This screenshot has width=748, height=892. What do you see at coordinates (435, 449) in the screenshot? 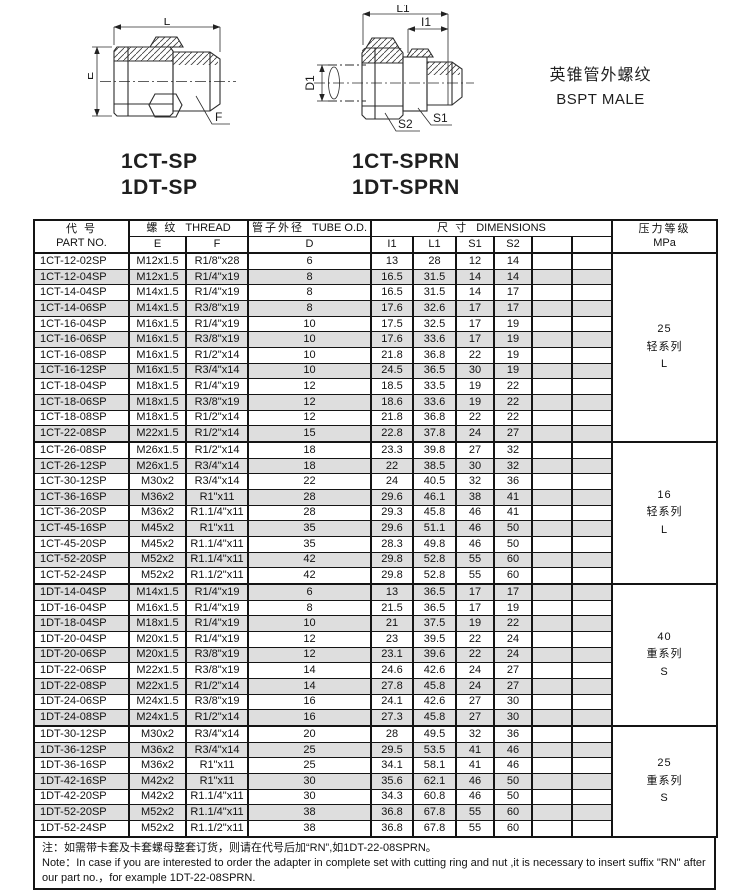
I see `dim-l1-cell: 39.8` at bounding box center [435, 449].